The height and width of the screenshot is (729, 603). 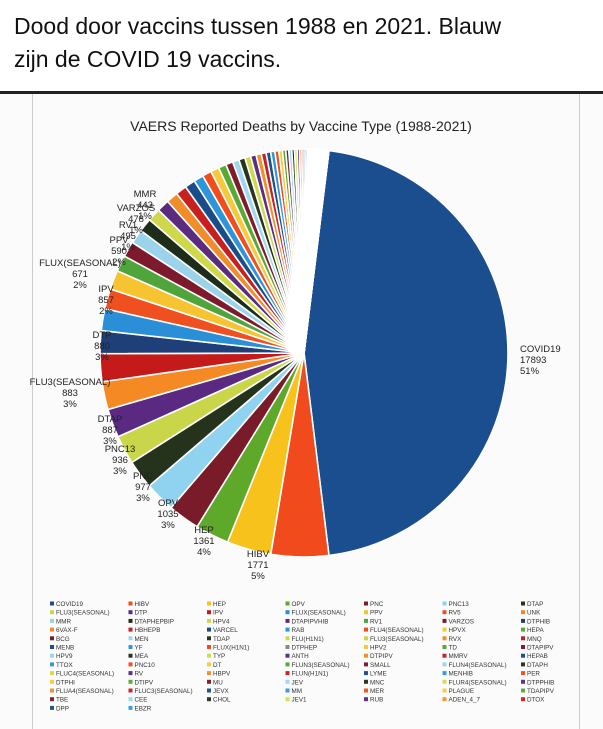 I want to click on caption-divider, so click(x=301, y=92).